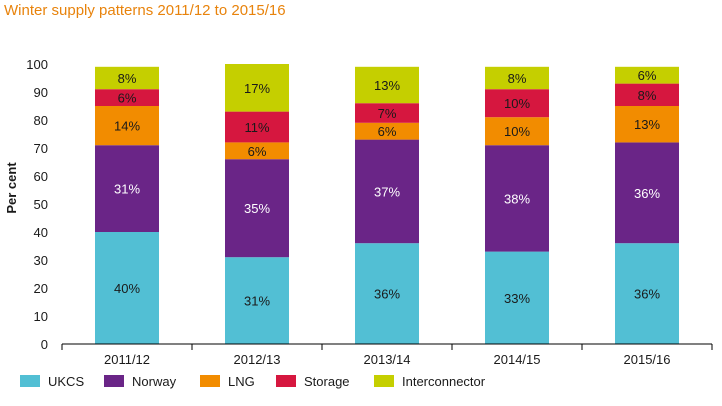 This screenshot has width=722, height=406. I want to click on data-label-lng: 14%, so click(127, 126).